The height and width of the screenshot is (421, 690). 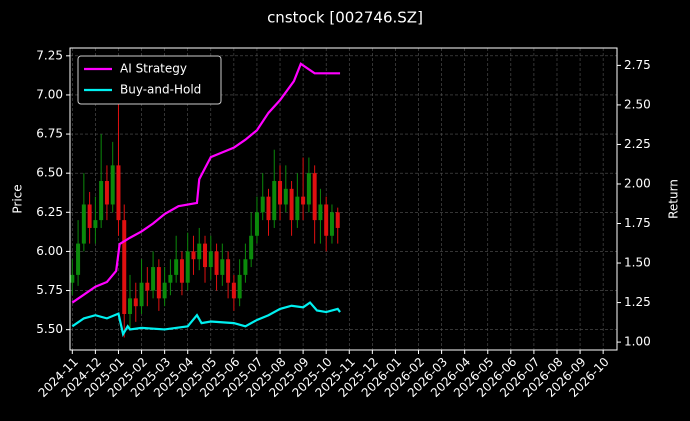 I want to click on y-tick-label: 6.50, so click(x=49, y=173).